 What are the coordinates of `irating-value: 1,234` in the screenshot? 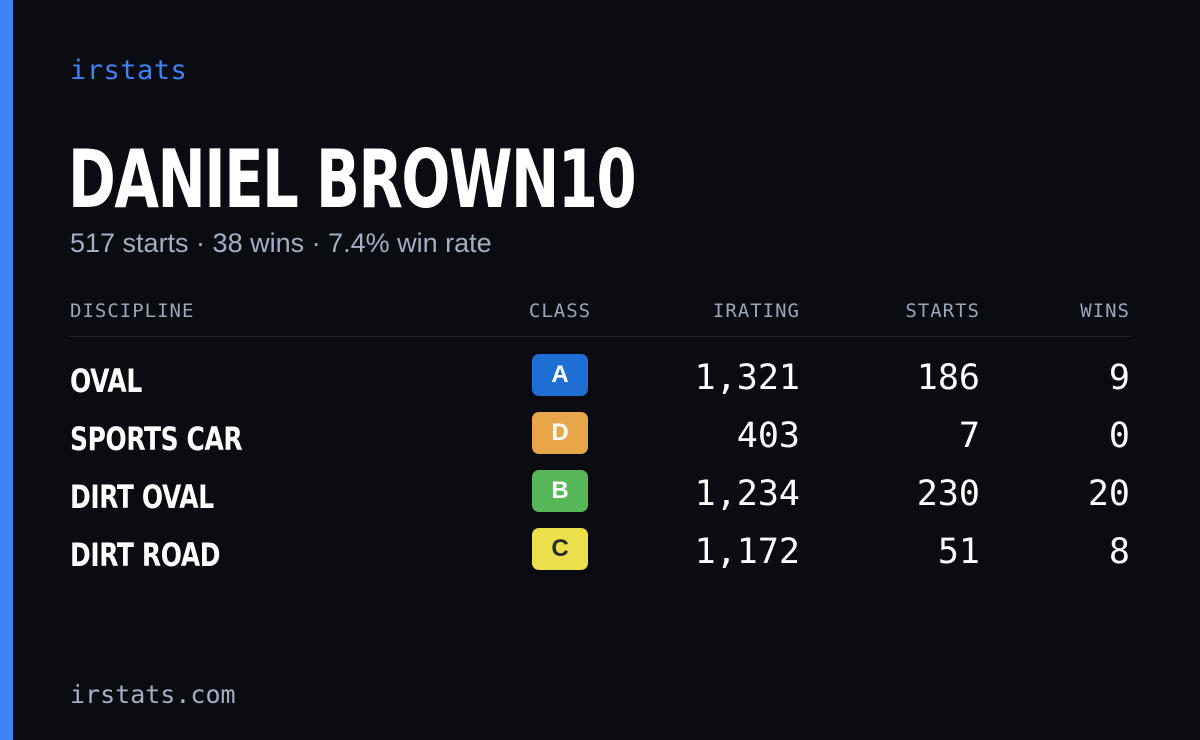 It's located at (747, 494).